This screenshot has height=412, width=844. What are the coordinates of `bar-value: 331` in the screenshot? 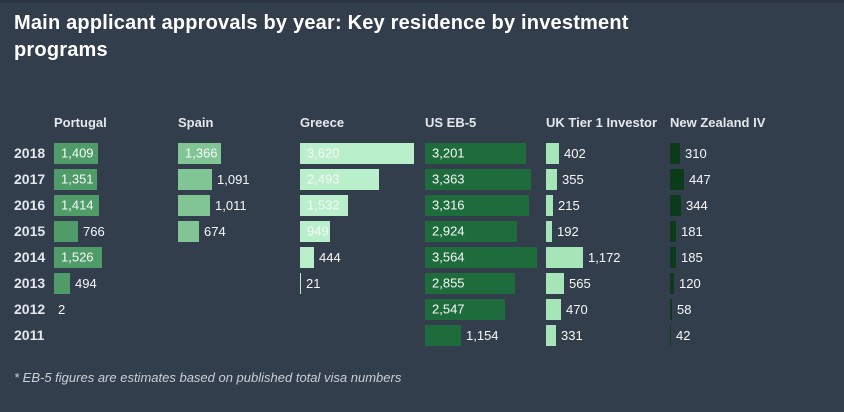 It's located at (572, 335).